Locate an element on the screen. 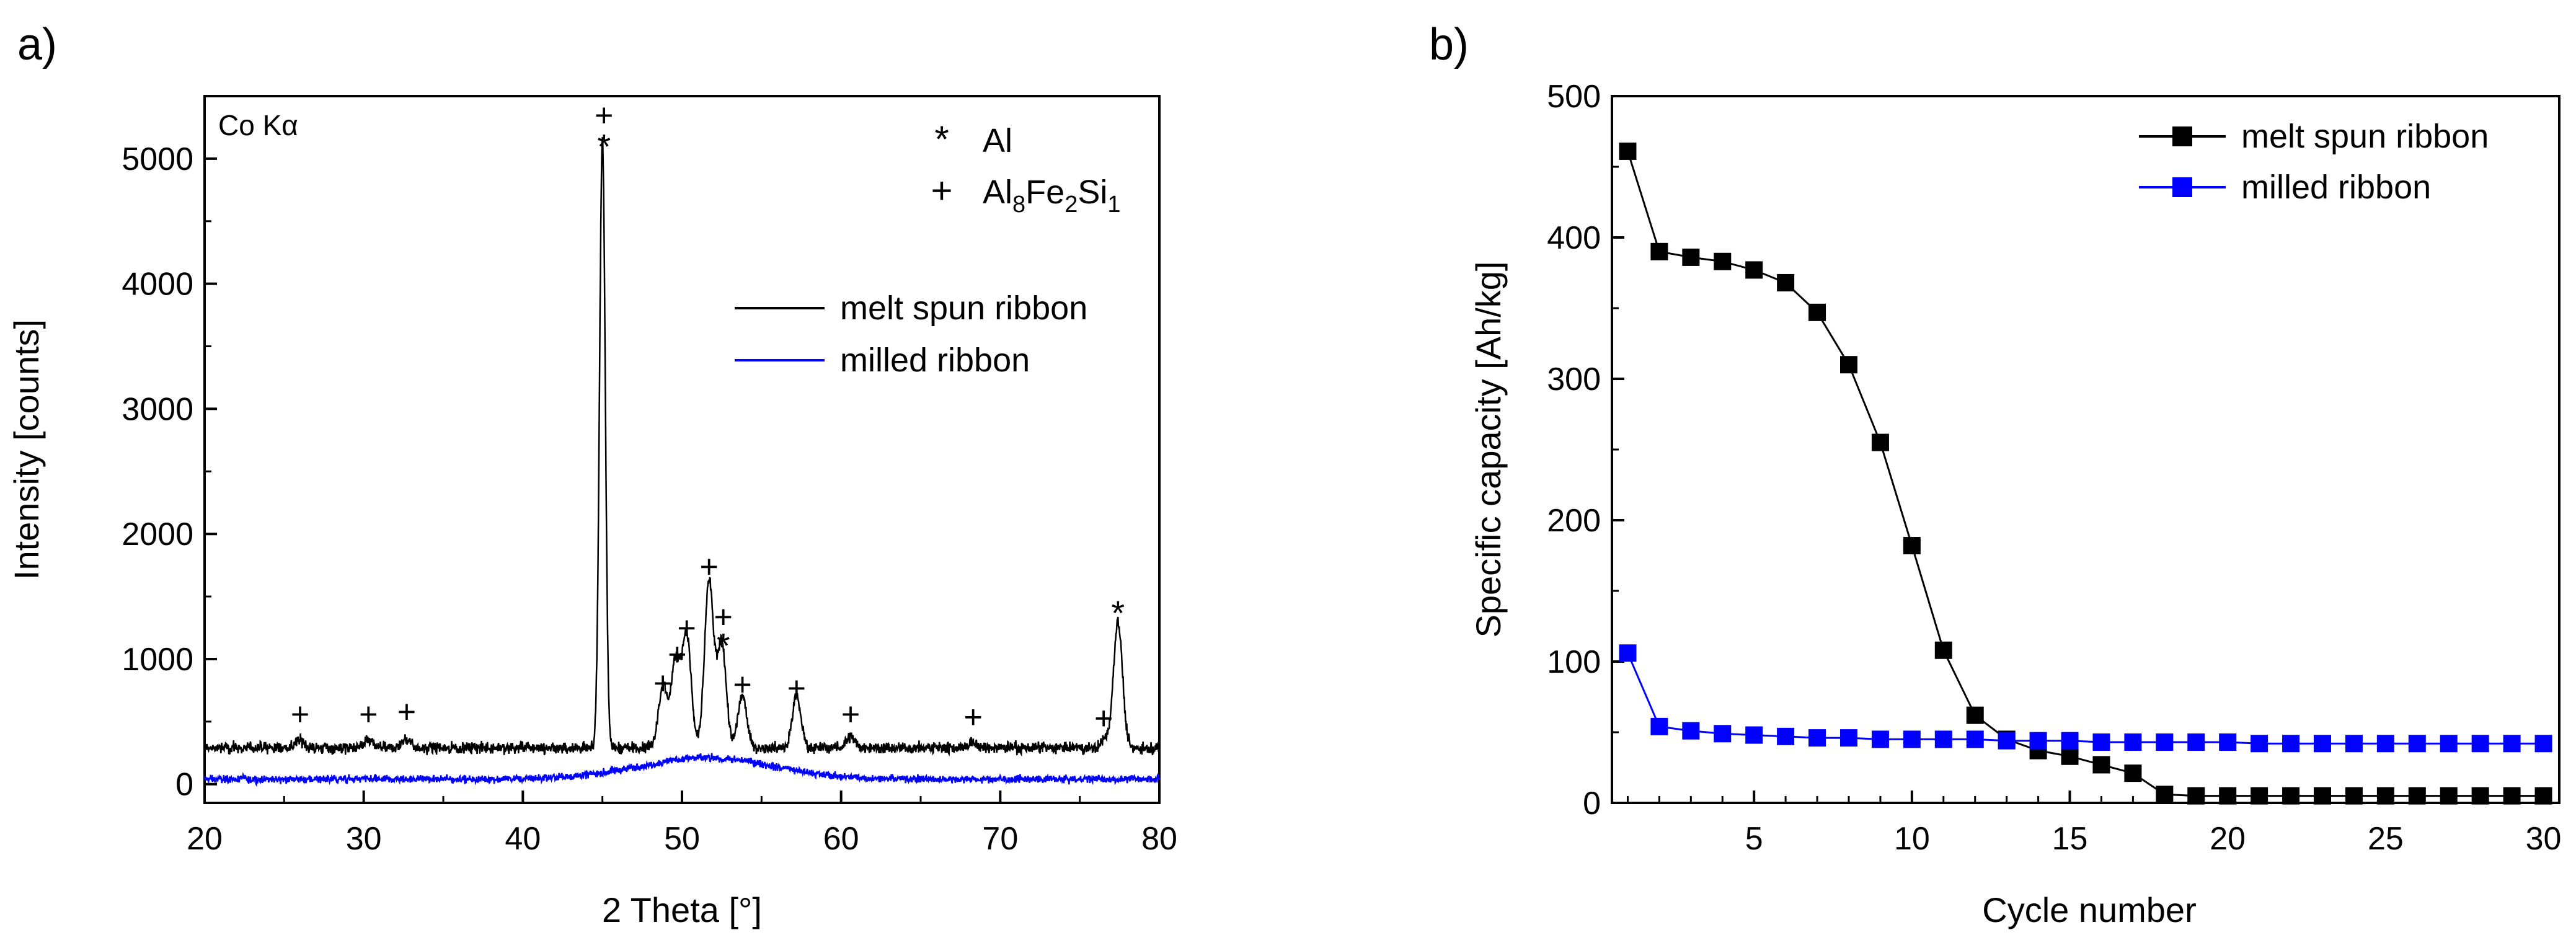 Image resolution: width=2576 pixels, height=948 pixels. panel-a-y-axis-label: Intensity [counts] is located at coordinates (26, 449).